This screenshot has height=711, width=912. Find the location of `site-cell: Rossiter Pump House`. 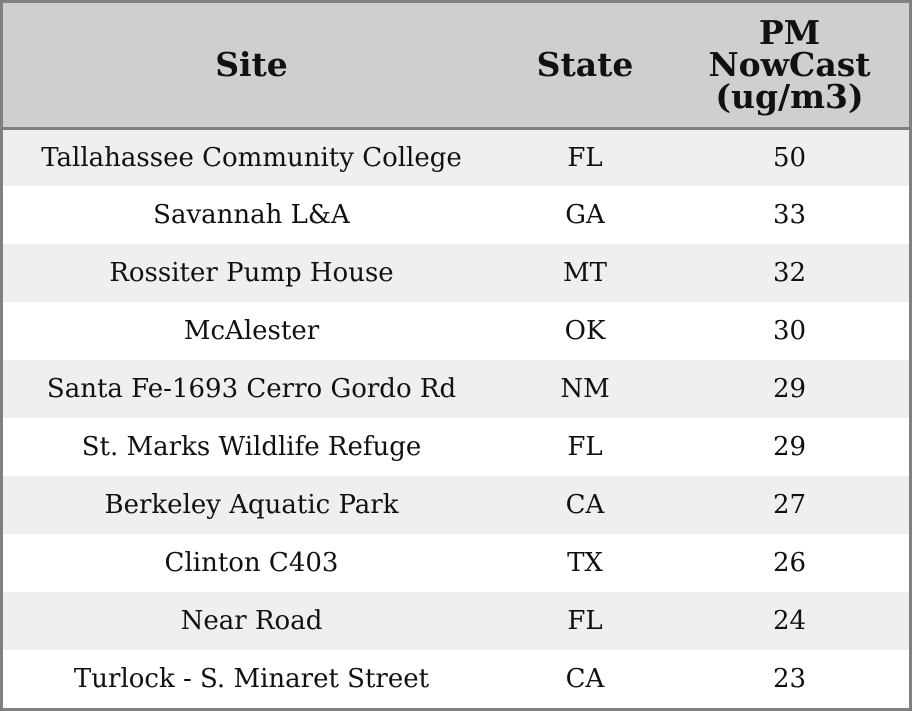

site-cell: Rossiter Pump House is located at coordinates (251, 273).